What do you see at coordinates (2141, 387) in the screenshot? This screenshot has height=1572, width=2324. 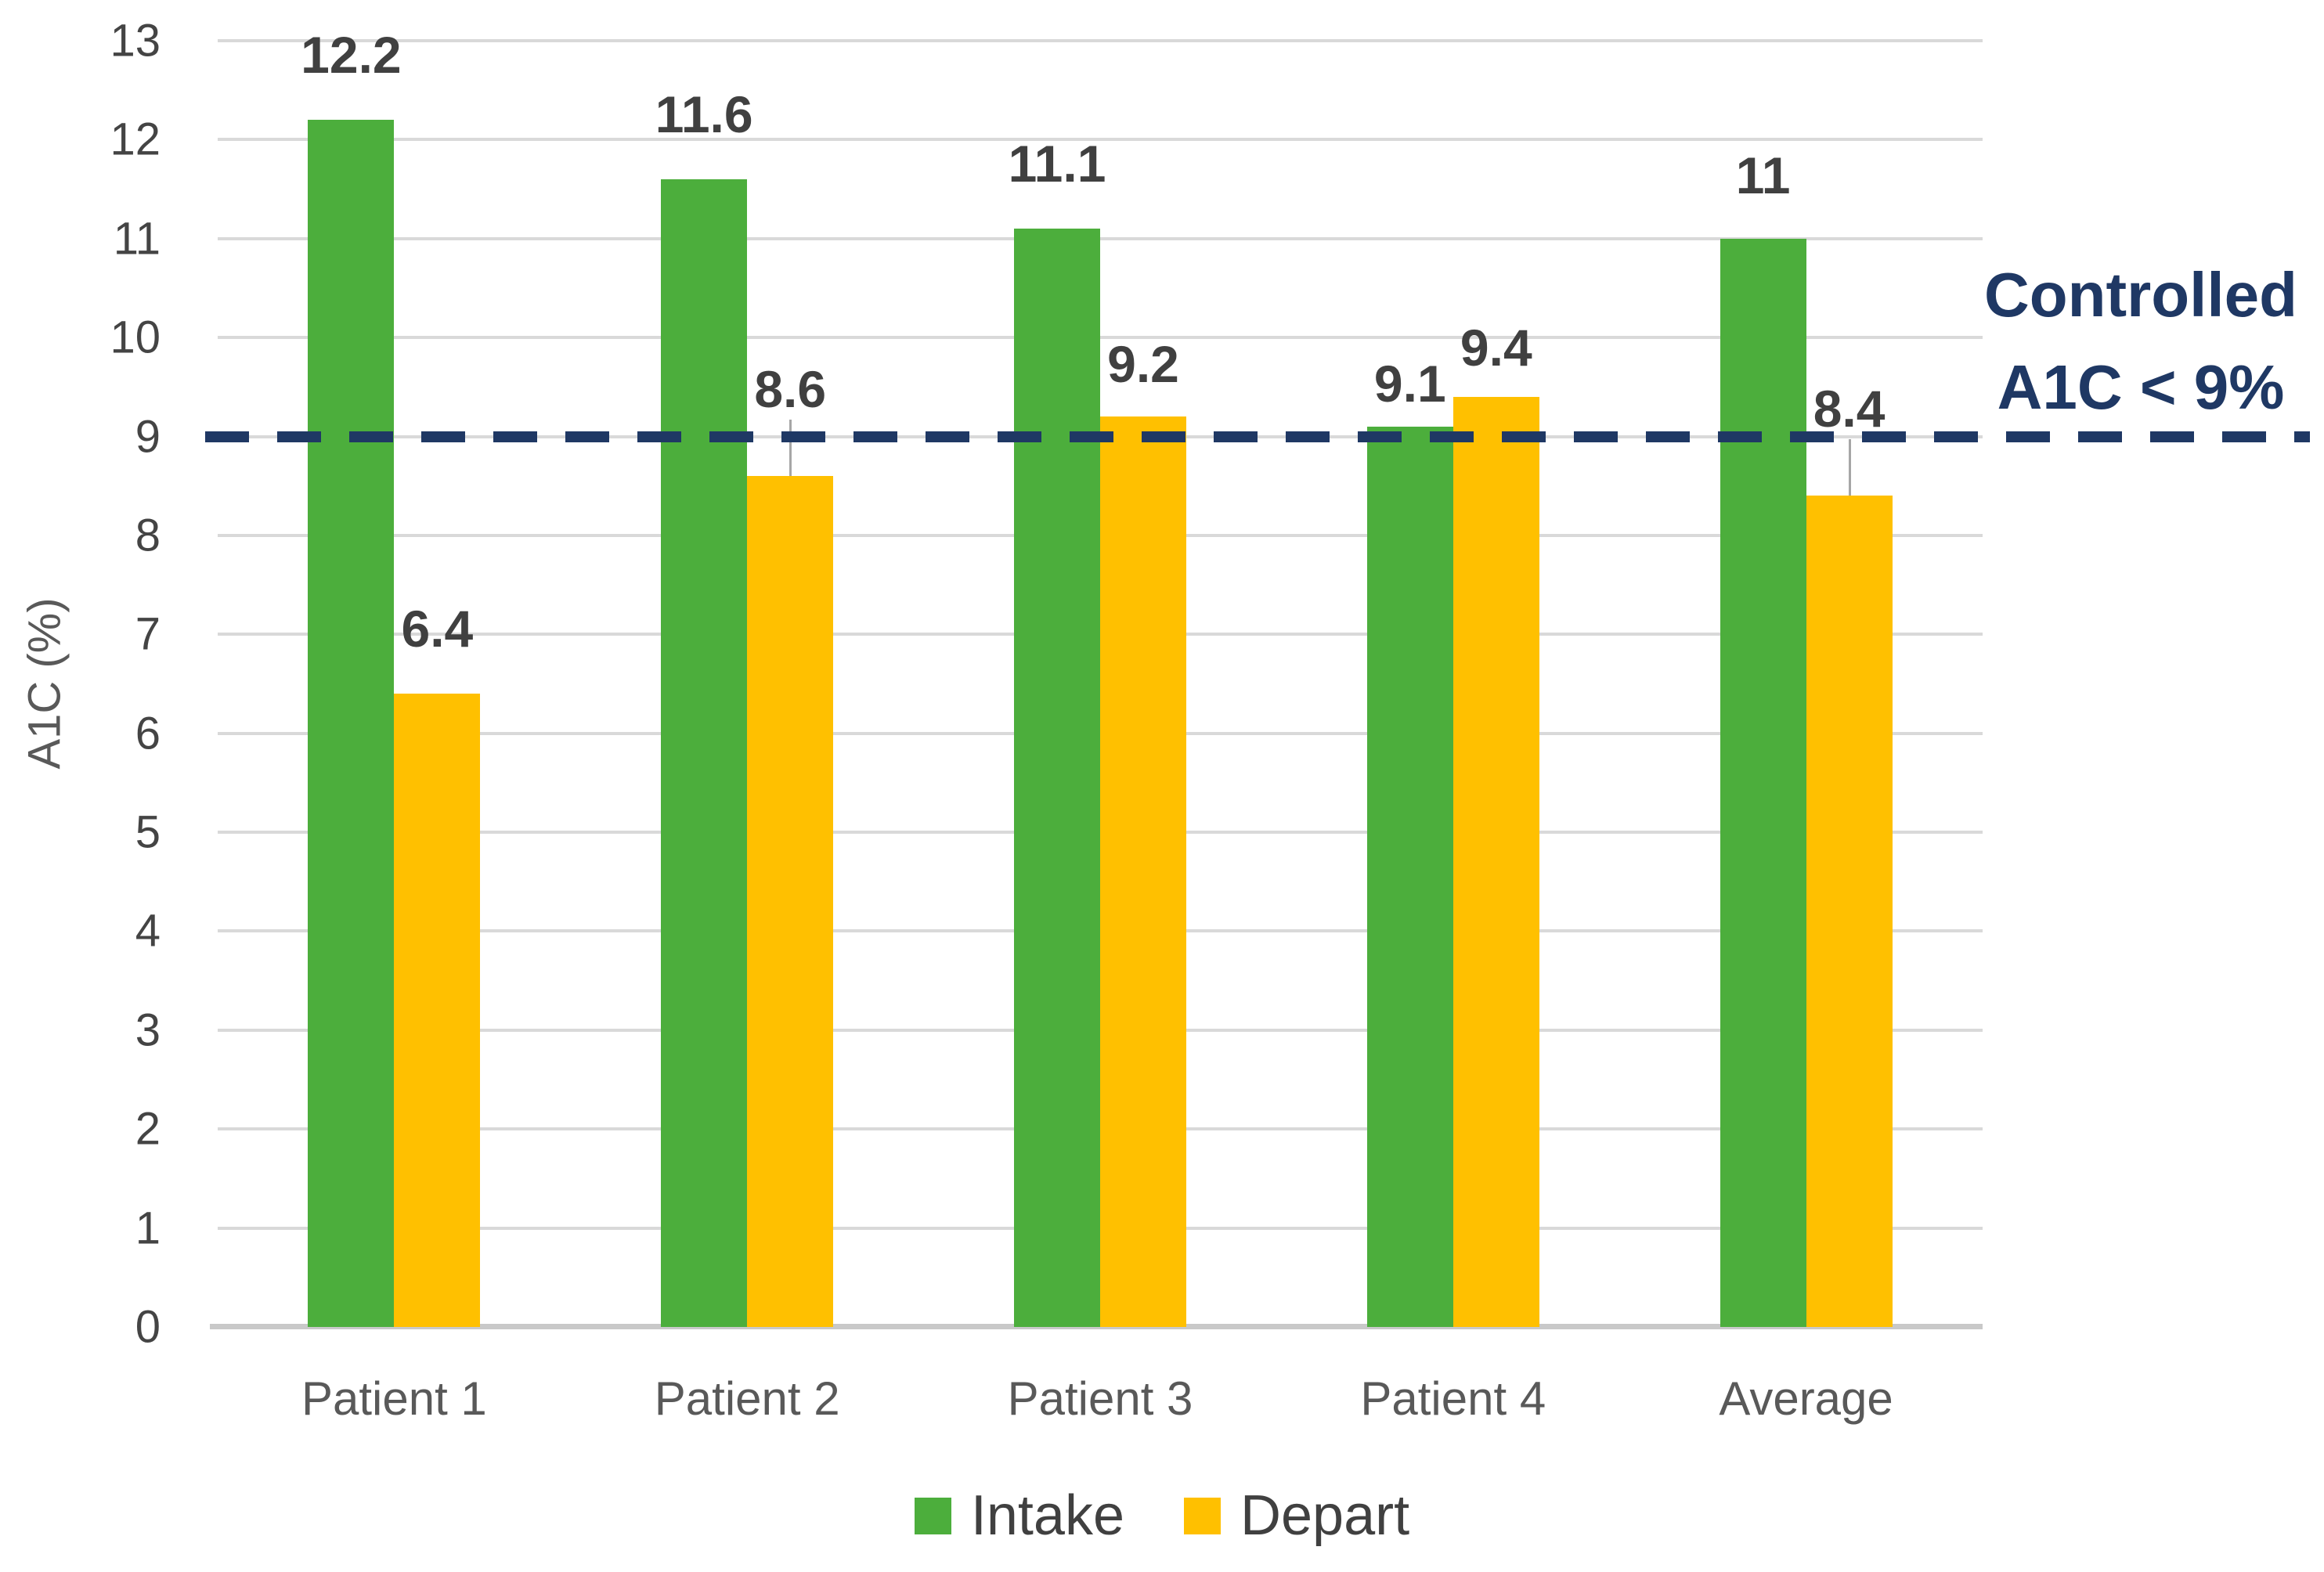 I see `annotation-line-2: A1C < 9%` at bounding box center [2141, 387].